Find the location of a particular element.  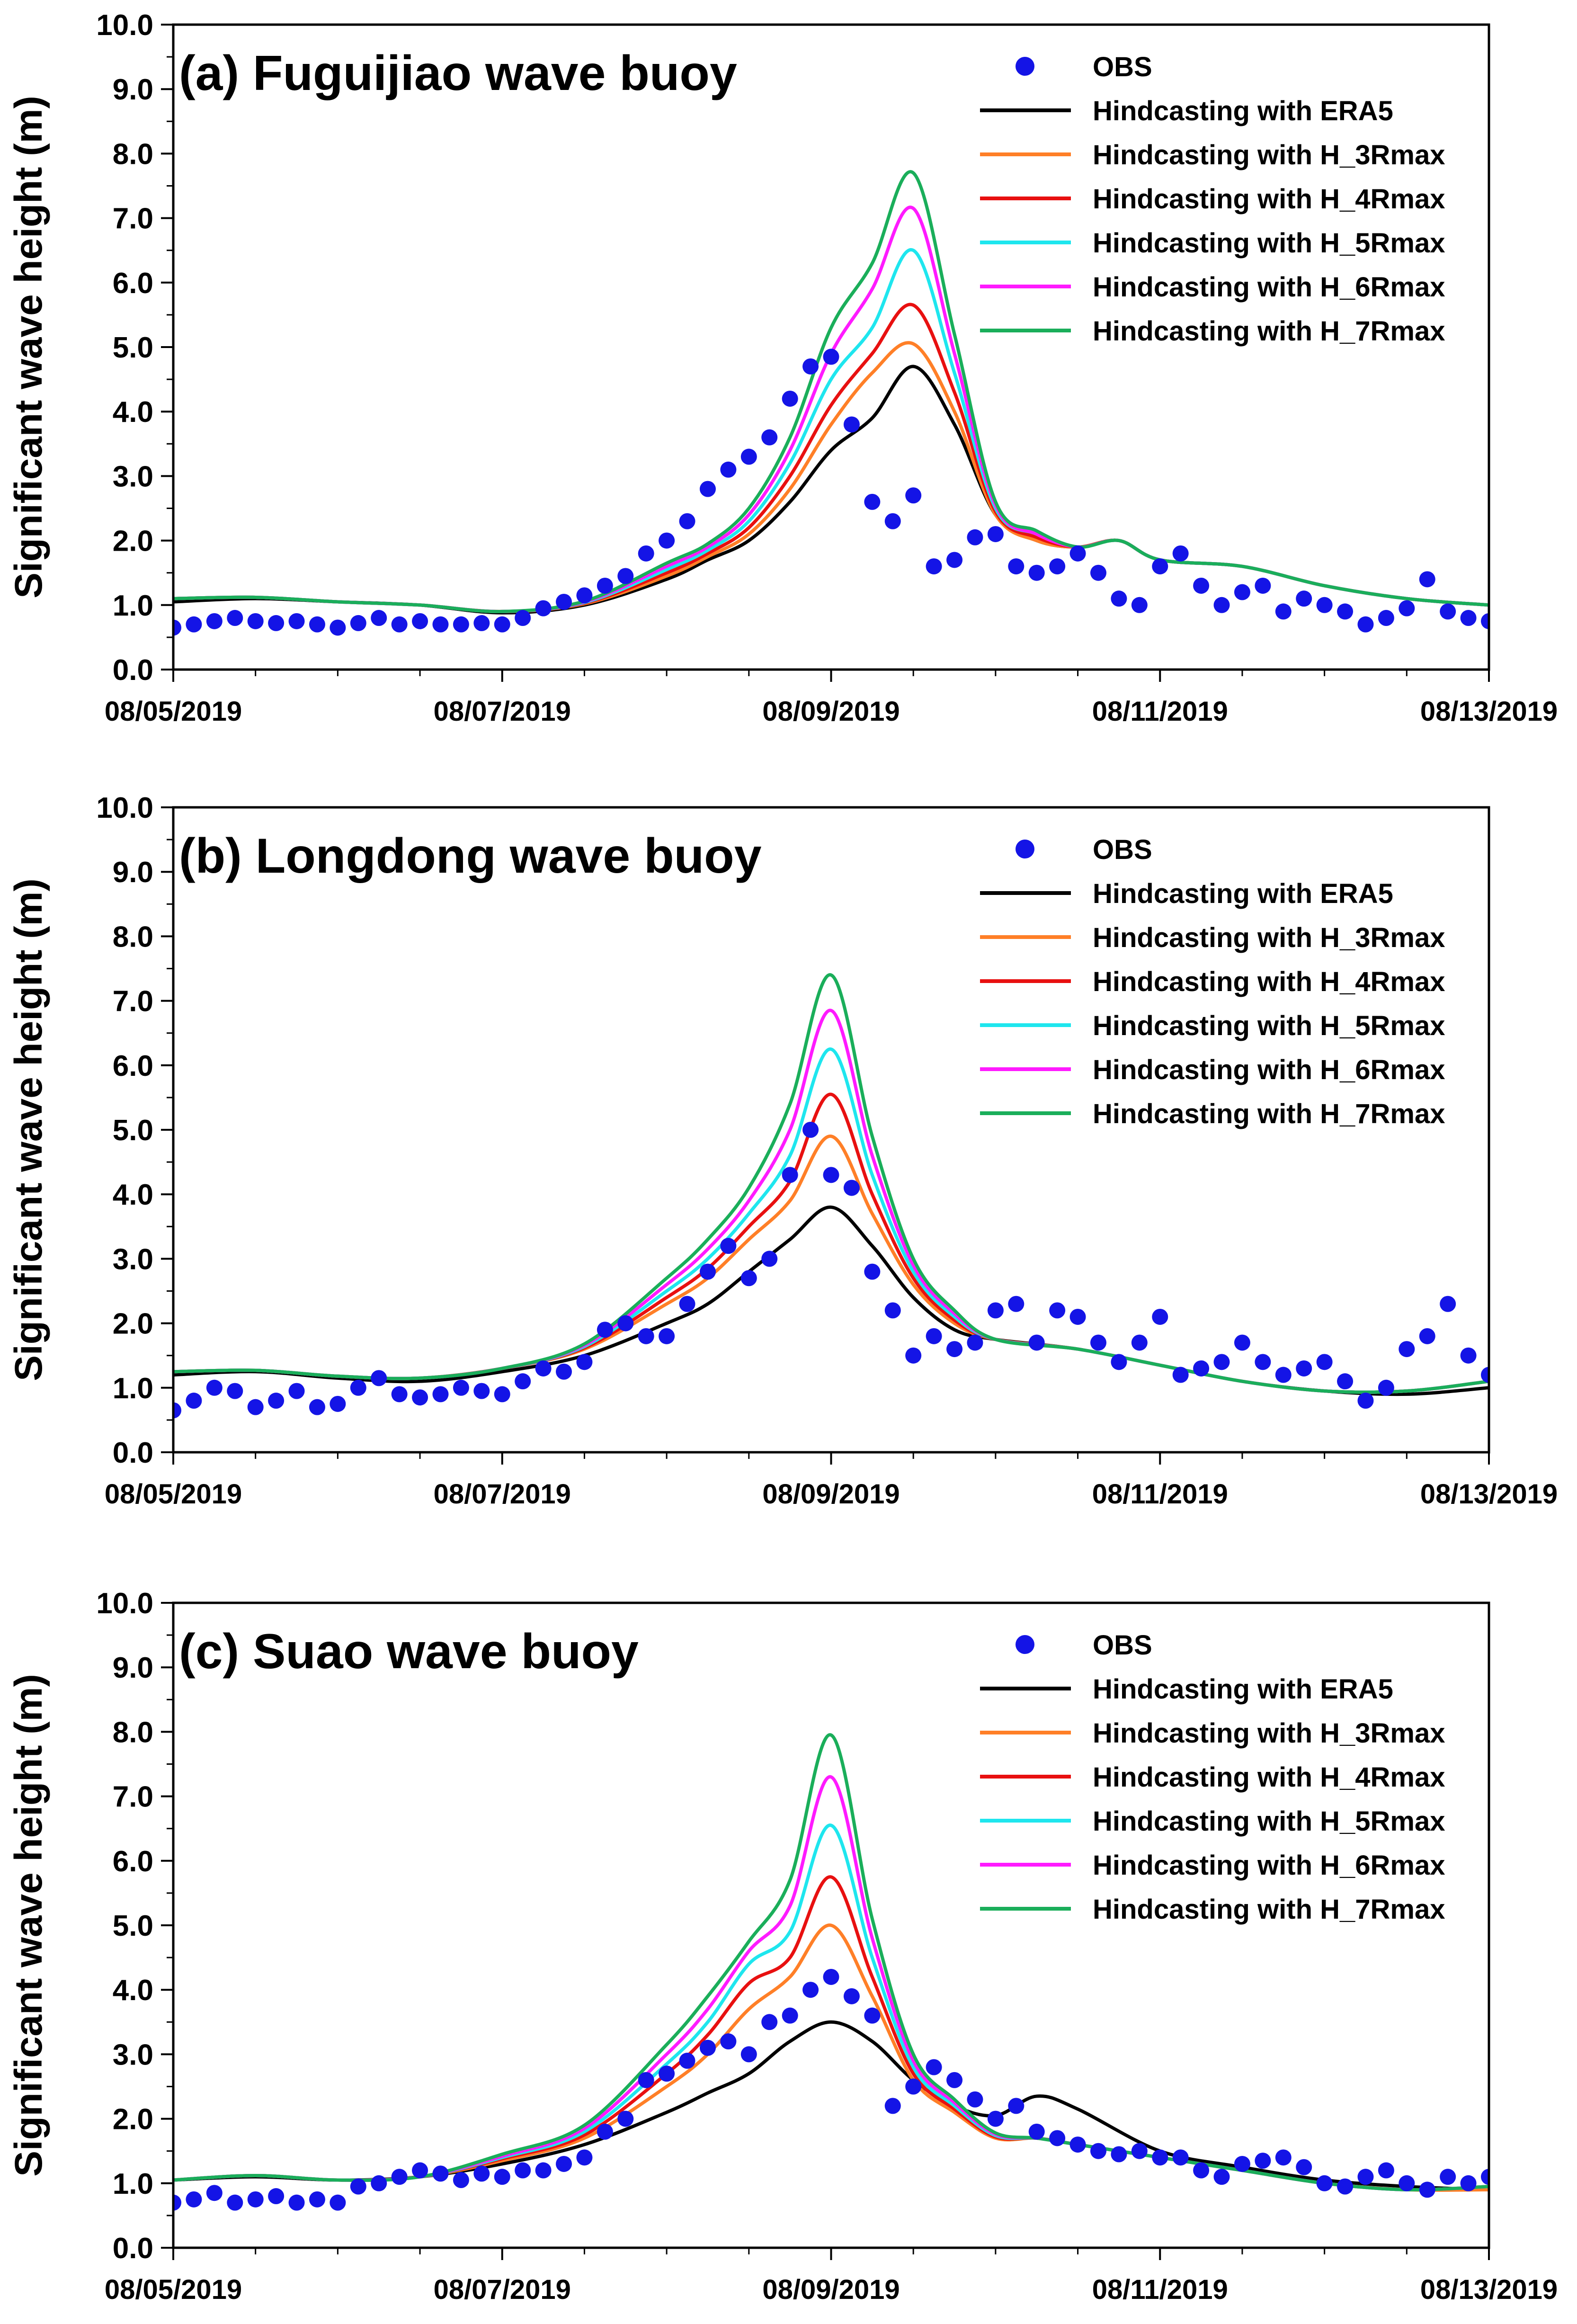

legend-label: OBS is located at coordinates (1122, 1646).